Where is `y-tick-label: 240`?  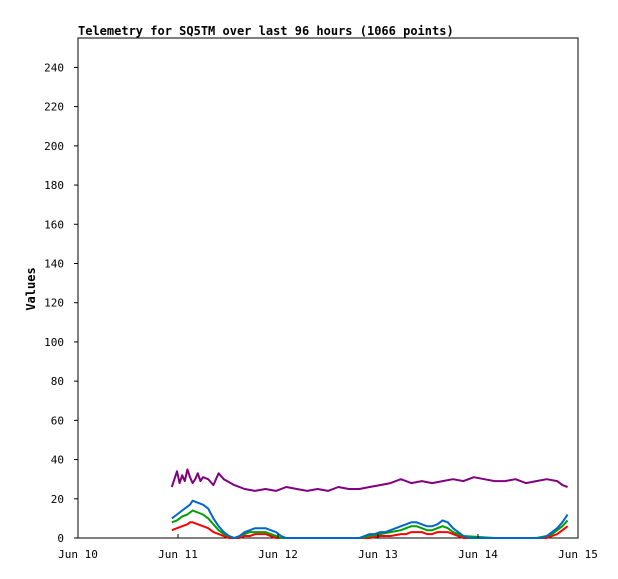
y-tick-label: 240 is located at coordinates (54, 67).